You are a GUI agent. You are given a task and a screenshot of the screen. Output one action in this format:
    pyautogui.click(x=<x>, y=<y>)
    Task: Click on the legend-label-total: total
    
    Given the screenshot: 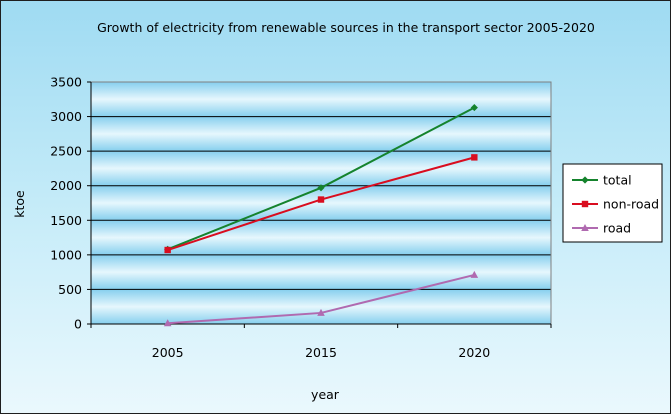 What is the action you would take?
    pyautogui.click(x=617, y=180)
    